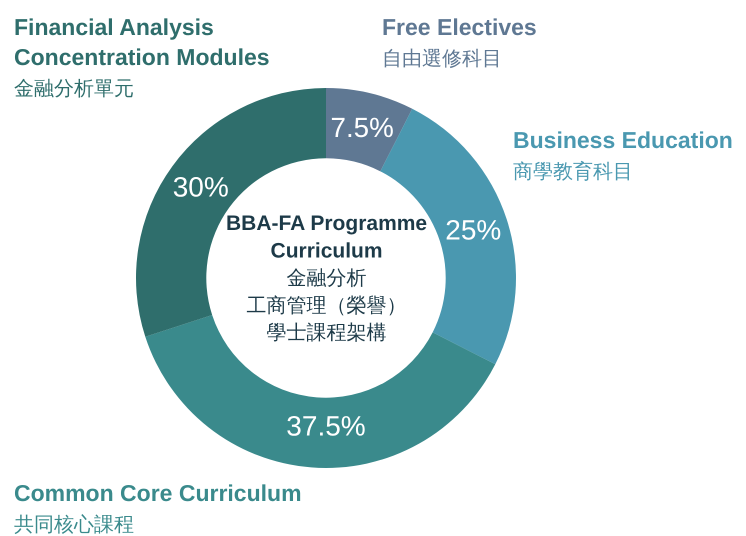 The height and width of the screenshot is (536, 746). Describe the element at coordinates (473, 230) in the screenshot. I see `data-label: 25%` at that location.